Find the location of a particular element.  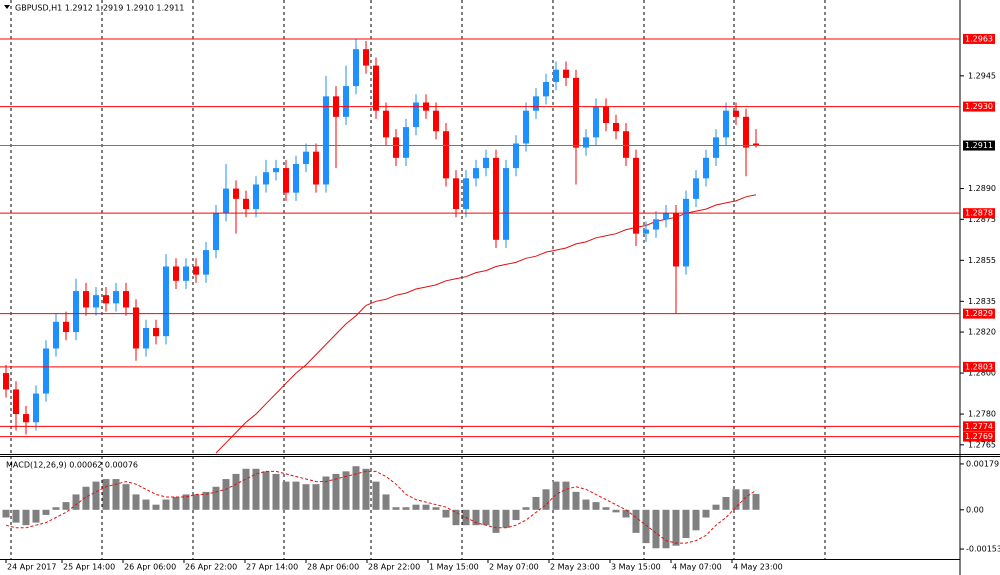

x-tick-label: 2 May 23:00 is located at coordinates (575, 567).